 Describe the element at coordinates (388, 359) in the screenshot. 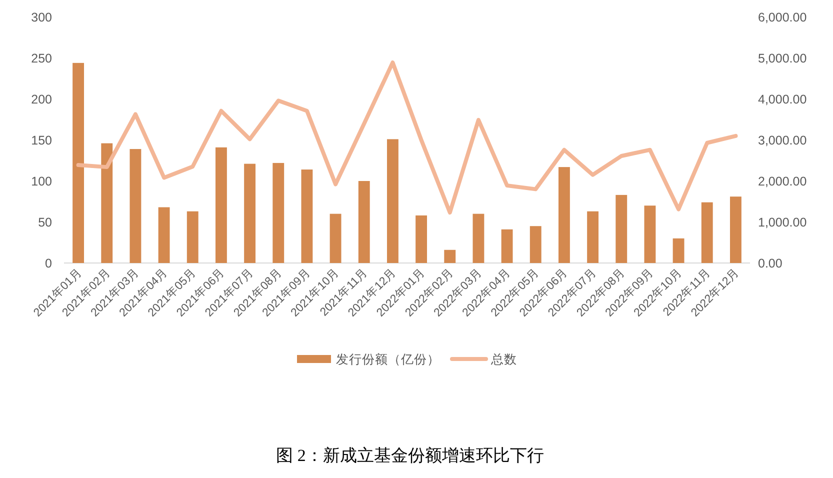

I see `legend-label: 发行份额（亿份）` at that location.